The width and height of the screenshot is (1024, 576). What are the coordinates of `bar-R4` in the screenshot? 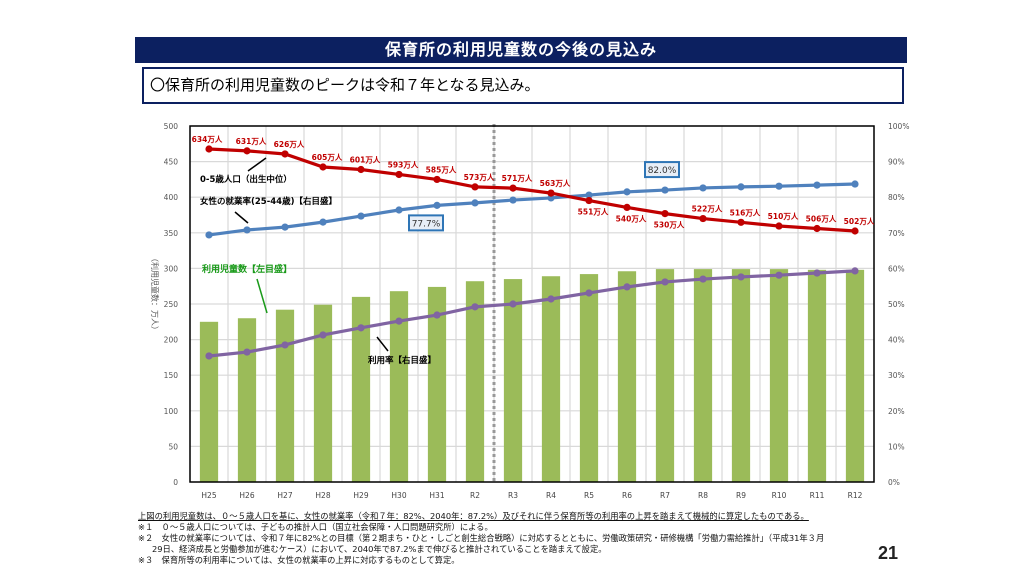 It's located at (551, 379).